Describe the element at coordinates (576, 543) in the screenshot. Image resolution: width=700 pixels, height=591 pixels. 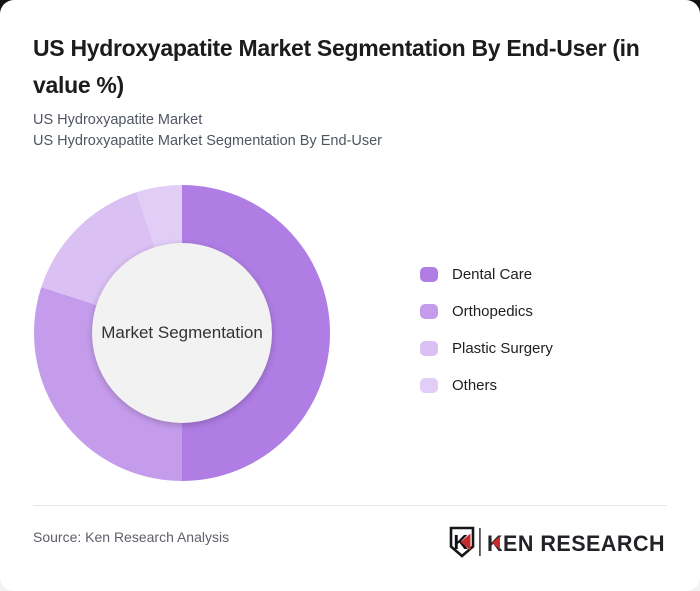
I see `logo-wordmark: KEN RESEARCH` at that location.